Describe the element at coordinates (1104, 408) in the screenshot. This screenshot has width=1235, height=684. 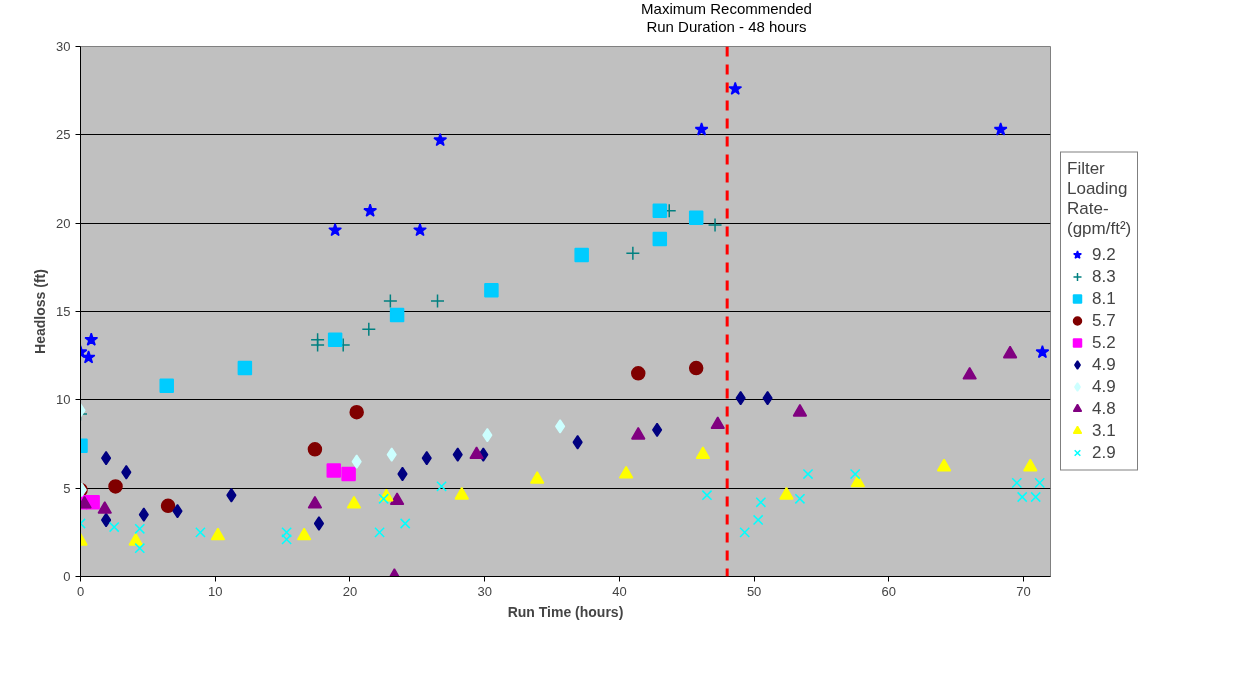
I see `legend-label: 4.8` at that location.